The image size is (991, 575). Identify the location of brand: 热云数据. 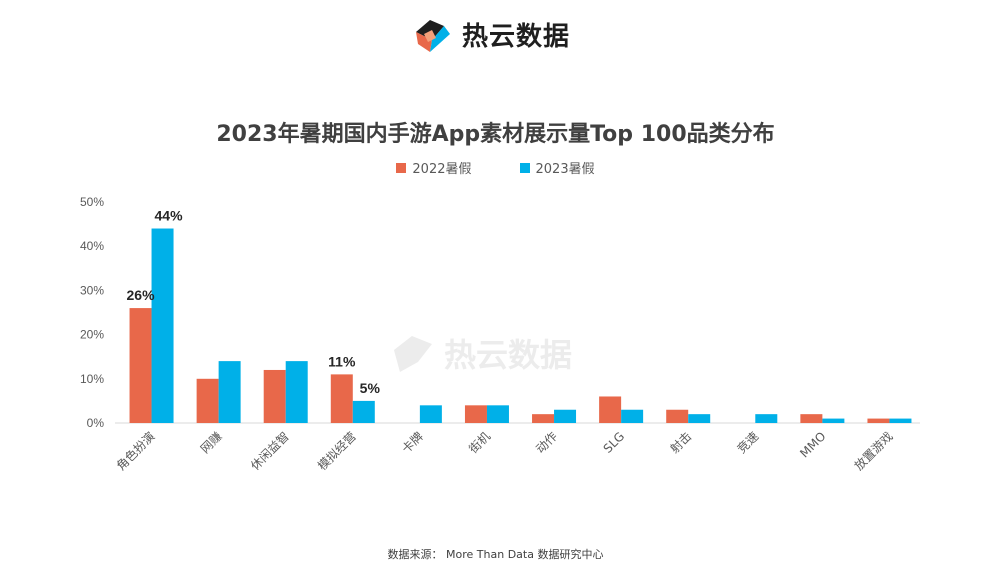
(490, 34).